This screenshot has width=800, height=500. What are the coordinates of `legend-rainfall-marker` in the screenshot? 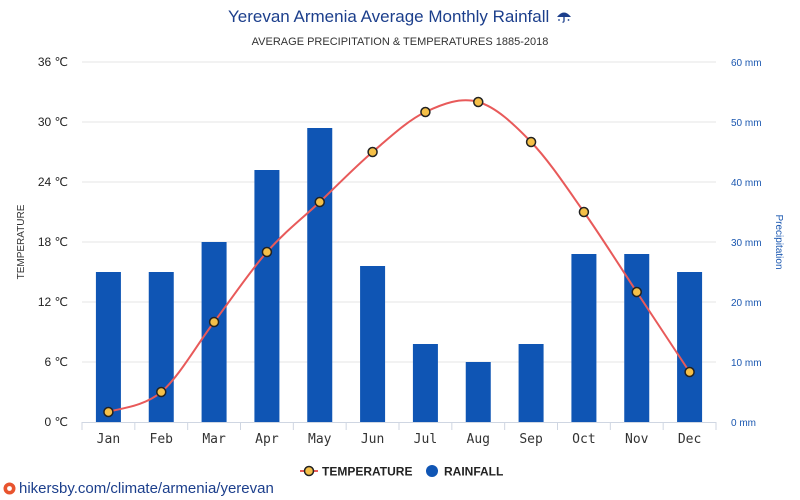 It's located at (432, 471).